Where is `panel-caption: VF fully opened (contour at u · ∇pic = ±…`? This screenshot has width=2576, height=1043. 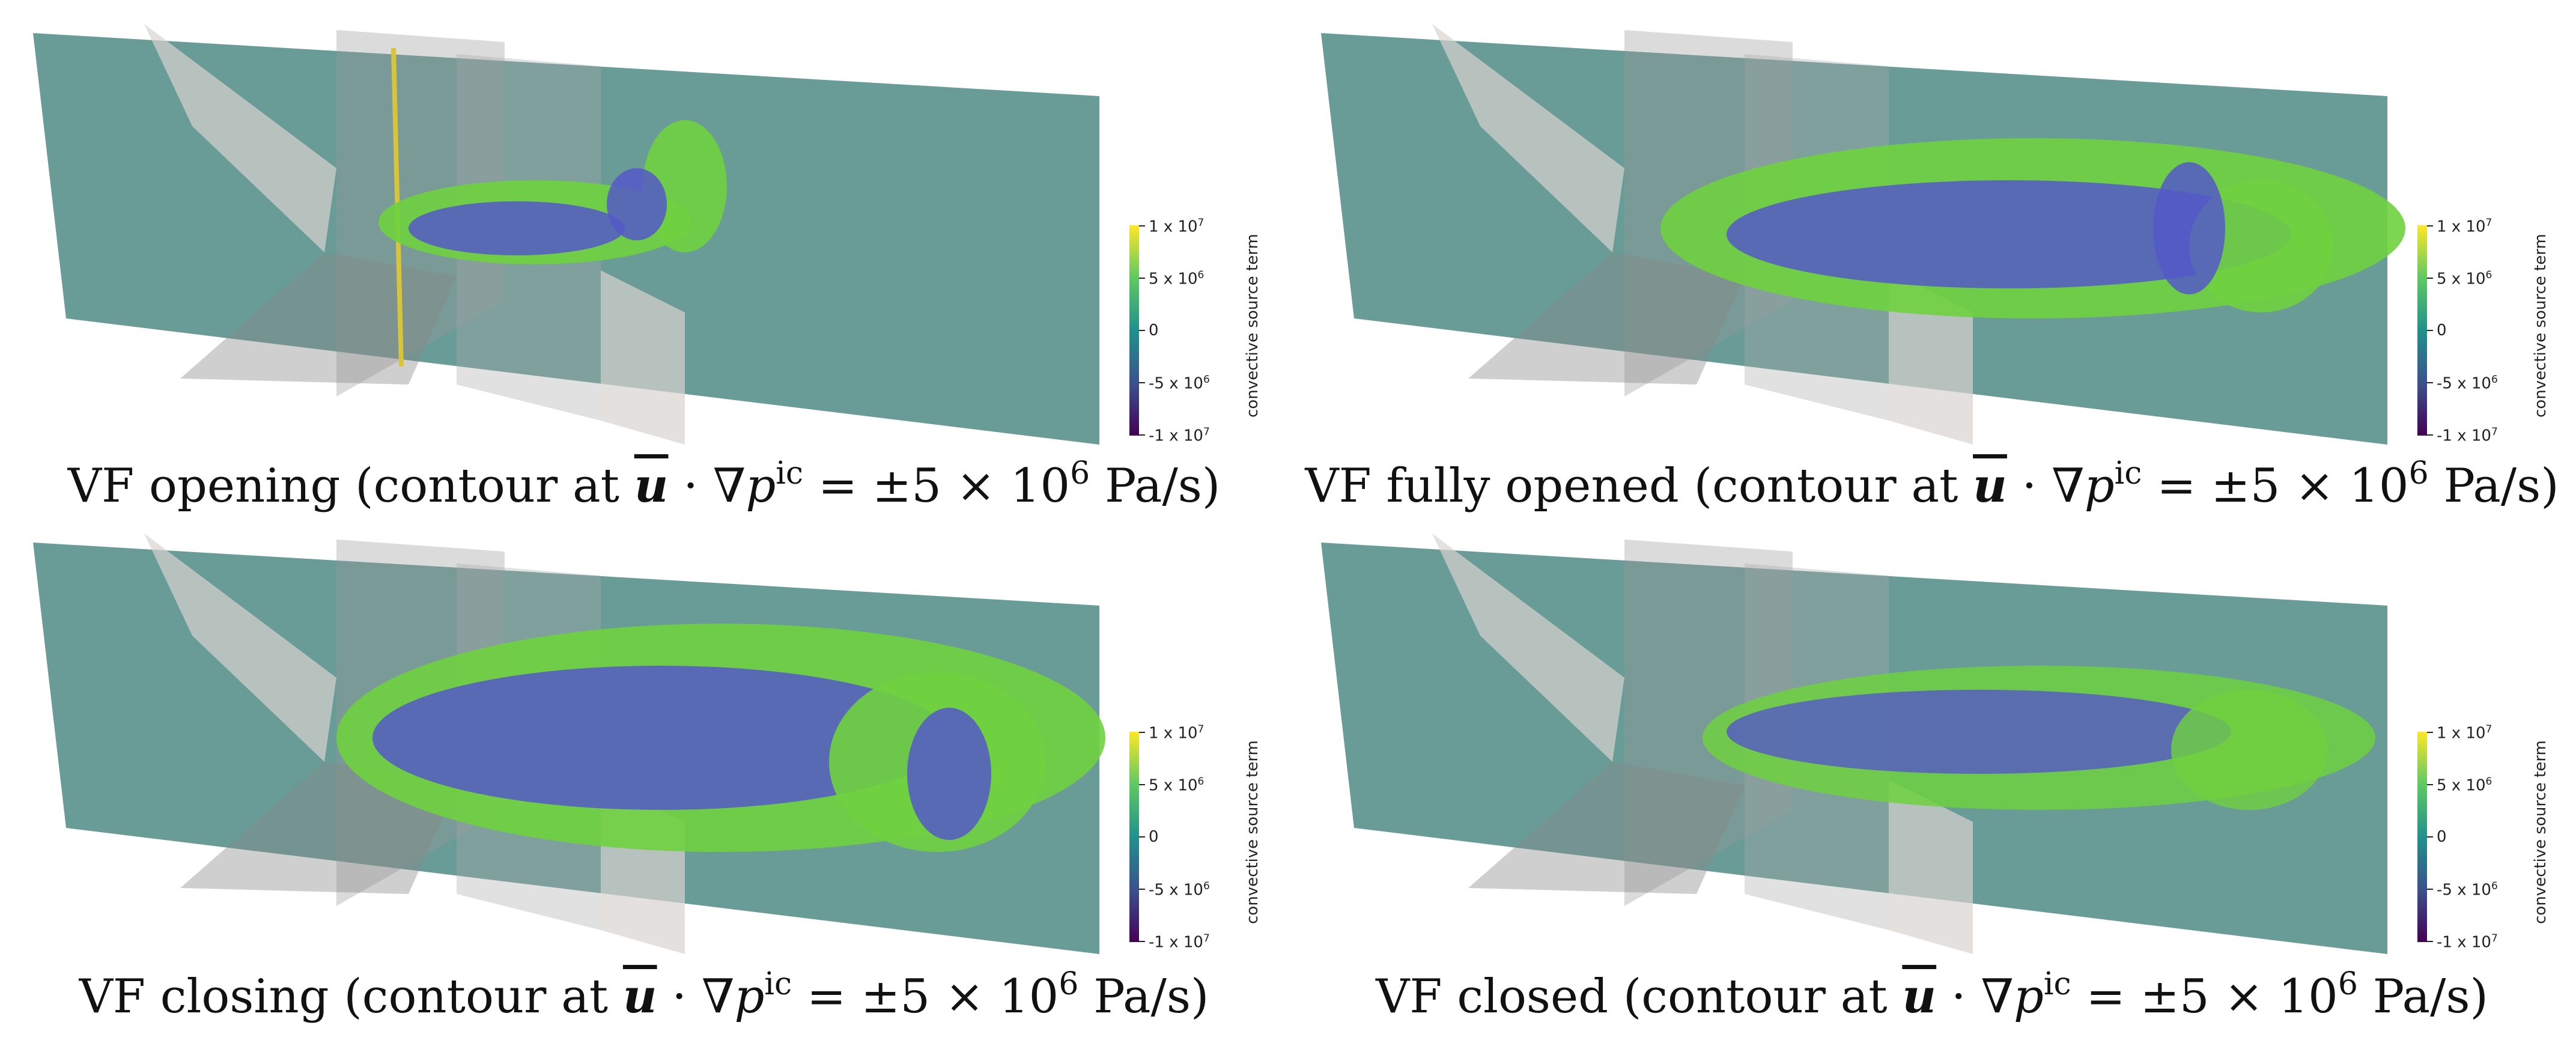
panel-caption: VF fully opened (contour at u · ∇pic = ±… is located at coordinates (1932, 484).